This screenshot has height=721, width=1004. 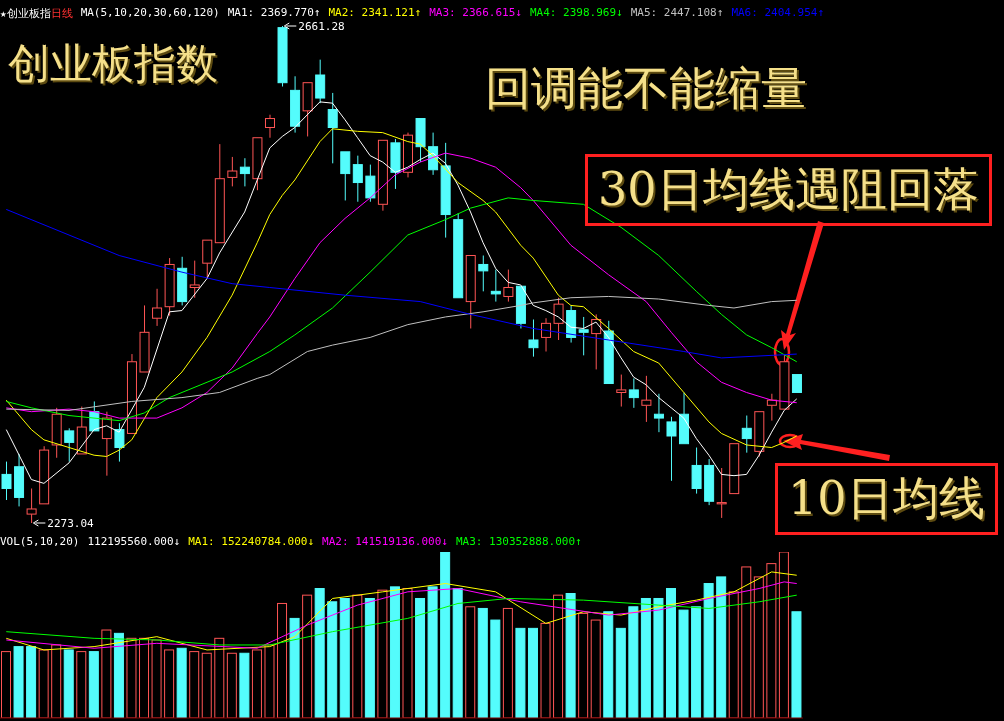 I want to click on text: : 2366.615↓, so click(x=485, y=12).